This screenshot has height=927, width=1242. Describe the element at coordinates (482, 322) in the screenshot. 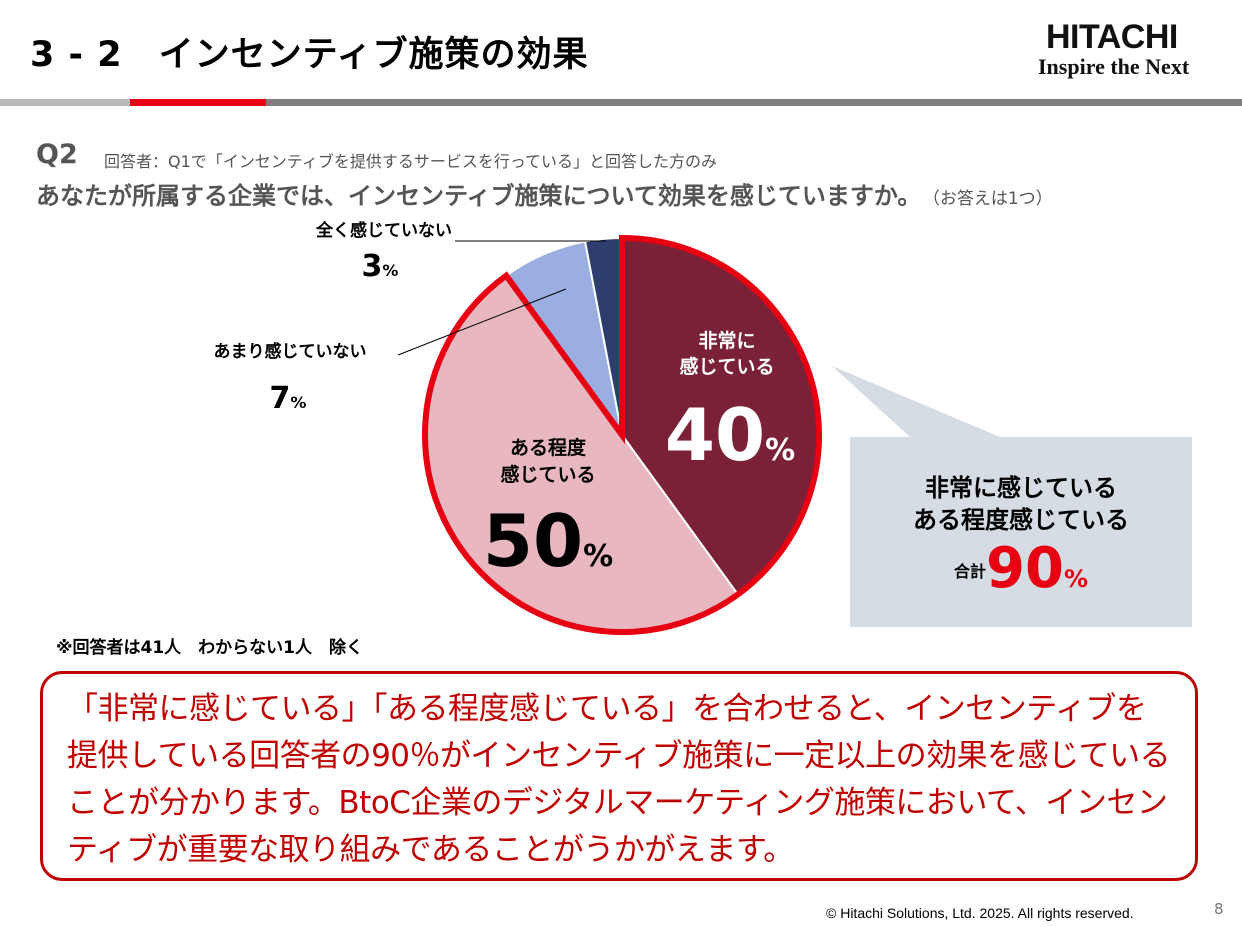

I see `leader-line-not-much` at that location.